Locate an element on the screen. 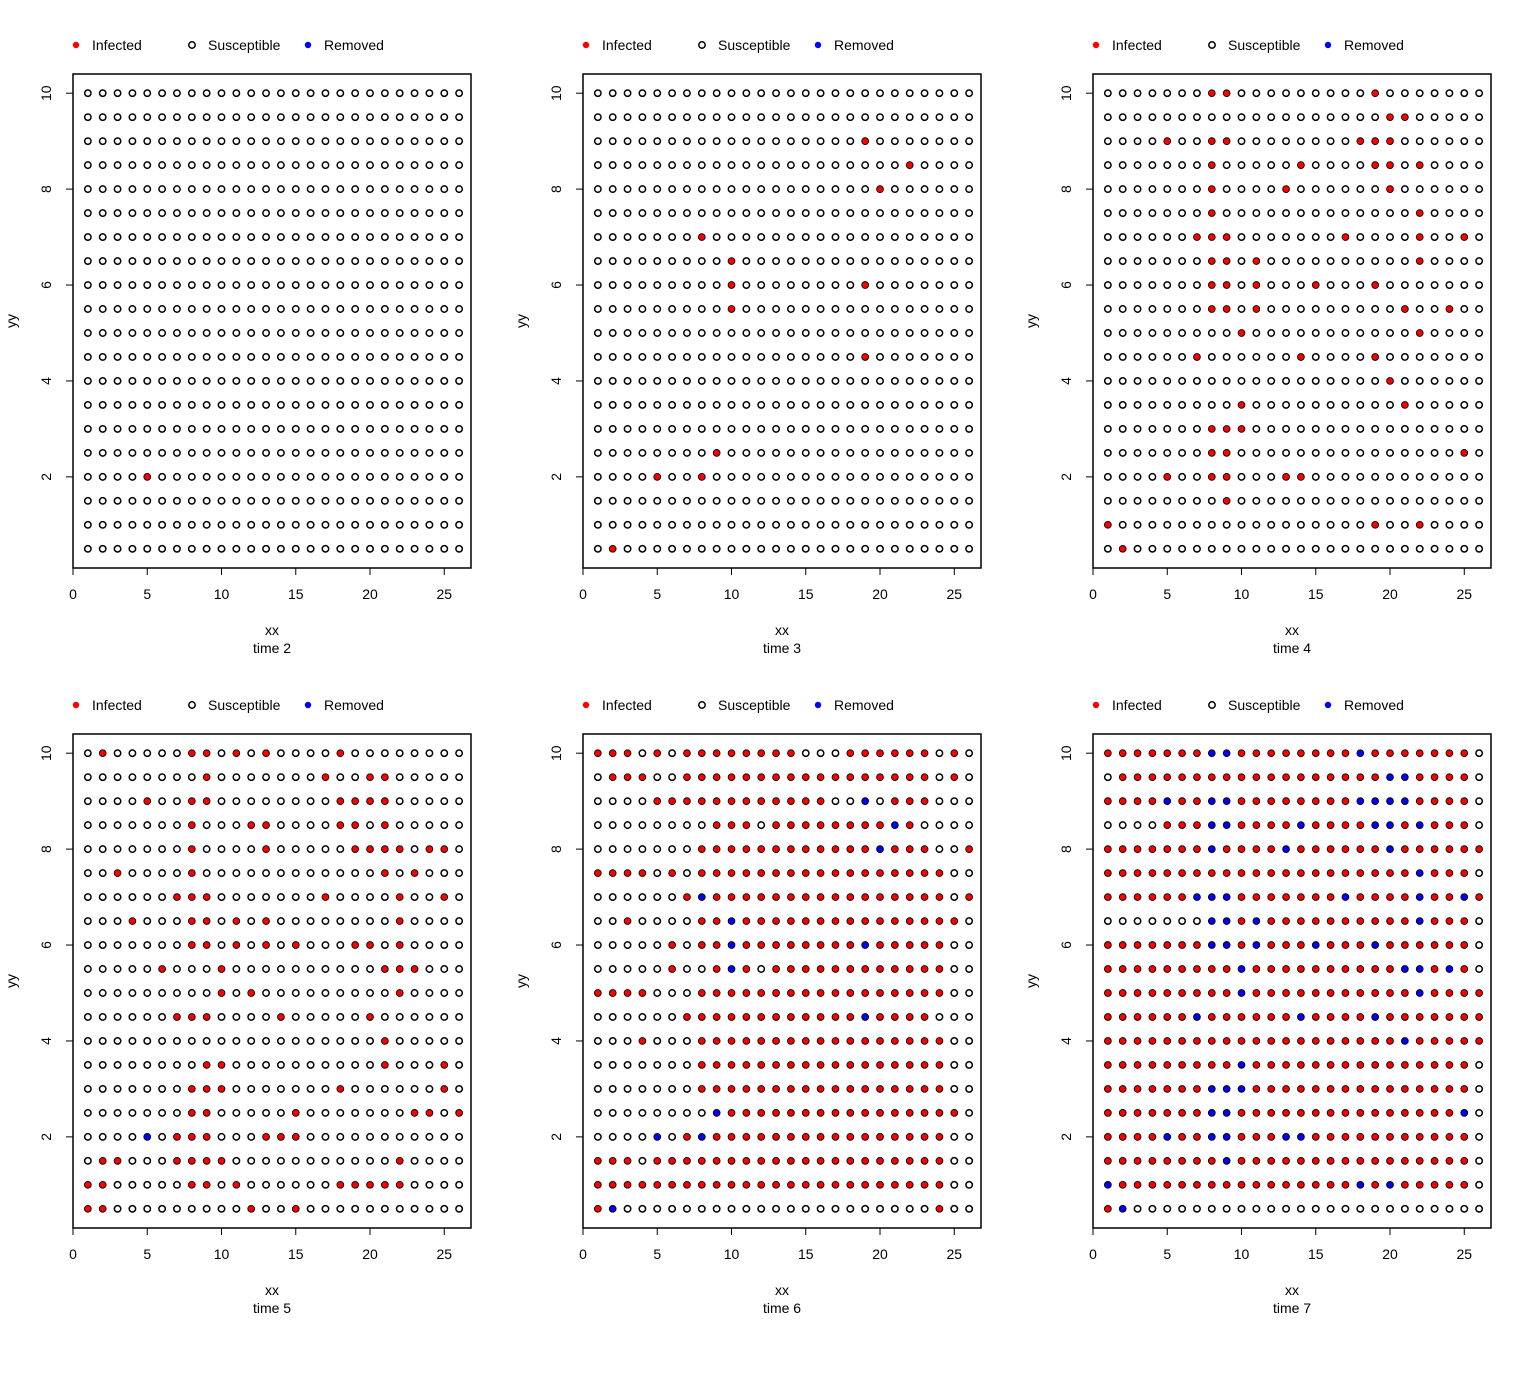  y-axis-label: yy is located at coordinates (1031, 321).